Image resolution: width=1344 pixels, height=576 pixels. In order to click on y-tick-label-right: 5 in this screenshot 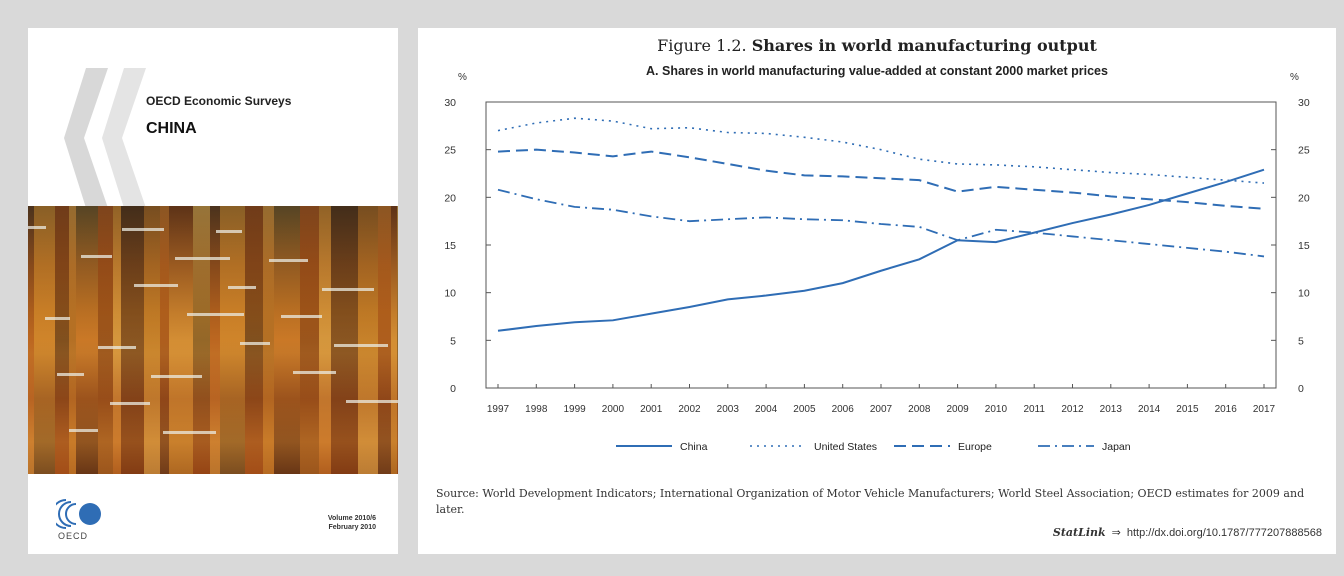, I will do `click(1301, 341)`.